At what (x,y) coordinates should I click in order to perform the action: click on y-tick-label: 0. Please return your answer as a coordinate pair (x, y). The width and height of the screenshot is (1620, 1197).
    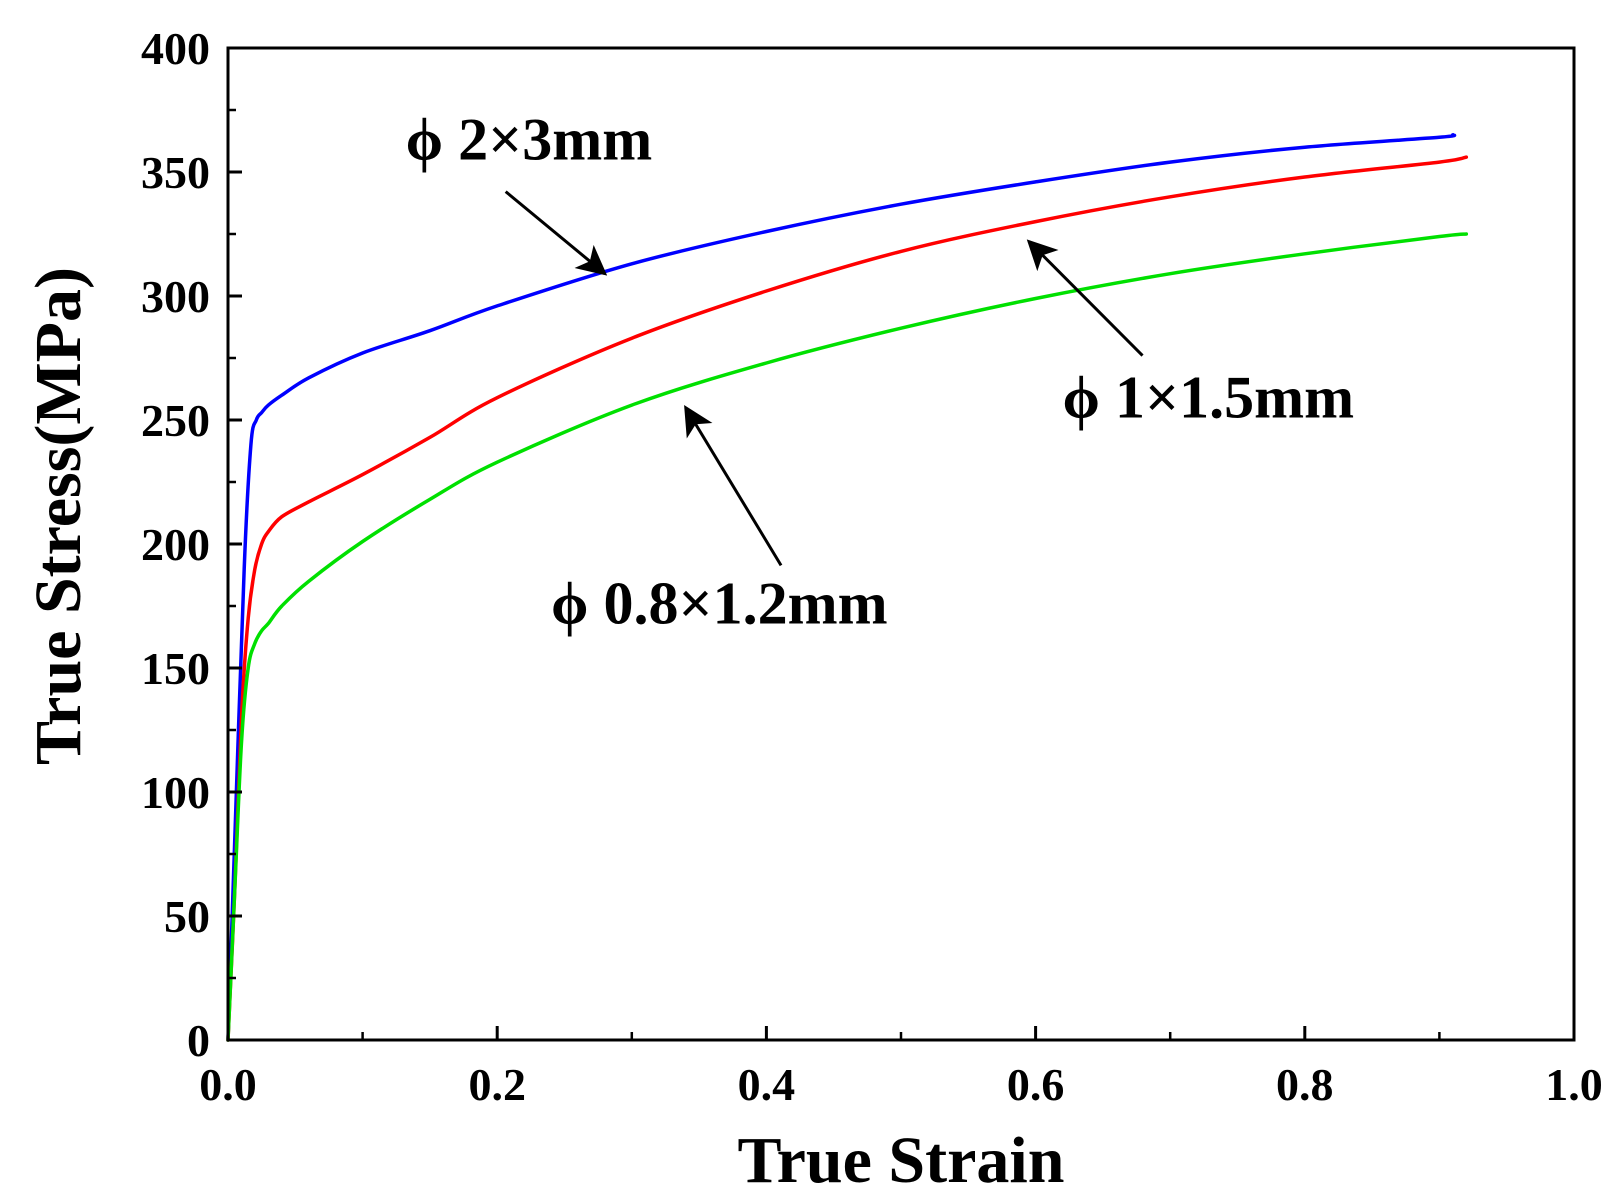
    Looking at the image, I should click on (198, 1040).